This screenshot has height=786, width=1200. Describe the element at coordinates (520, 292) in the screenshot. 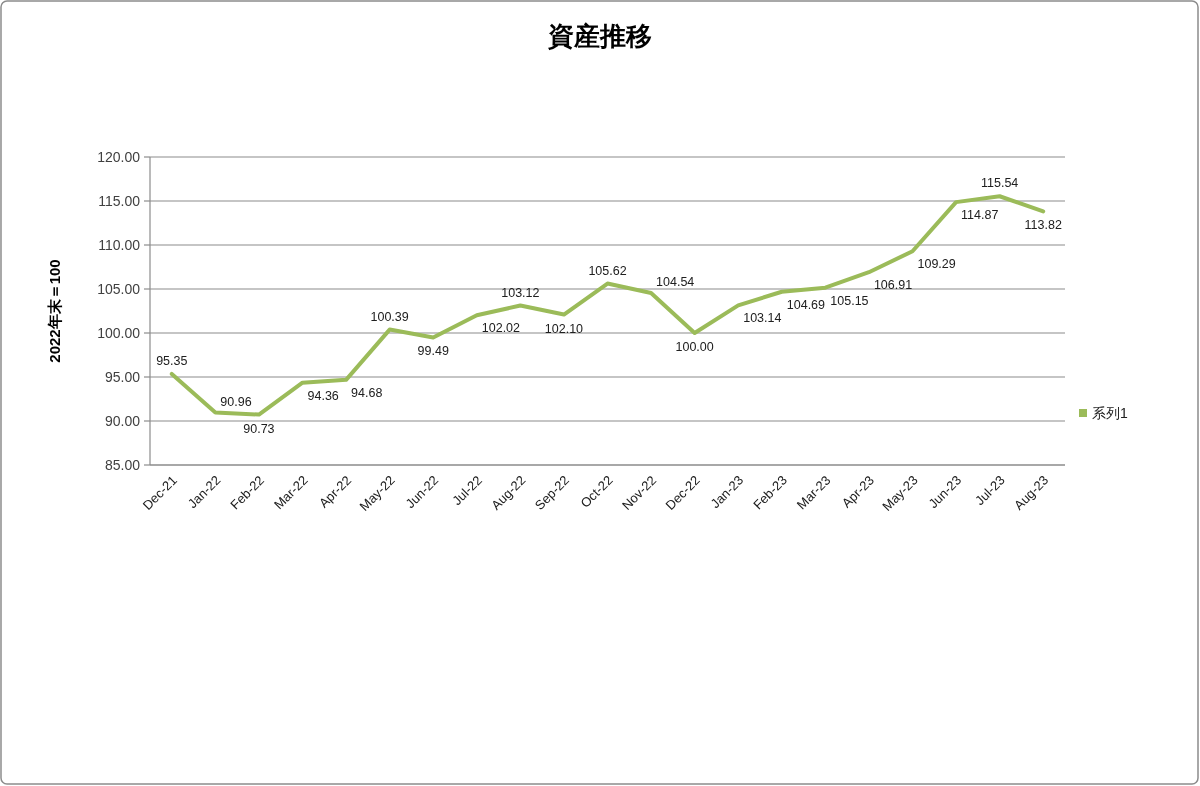

I see `data-label: 103.12` at that location.